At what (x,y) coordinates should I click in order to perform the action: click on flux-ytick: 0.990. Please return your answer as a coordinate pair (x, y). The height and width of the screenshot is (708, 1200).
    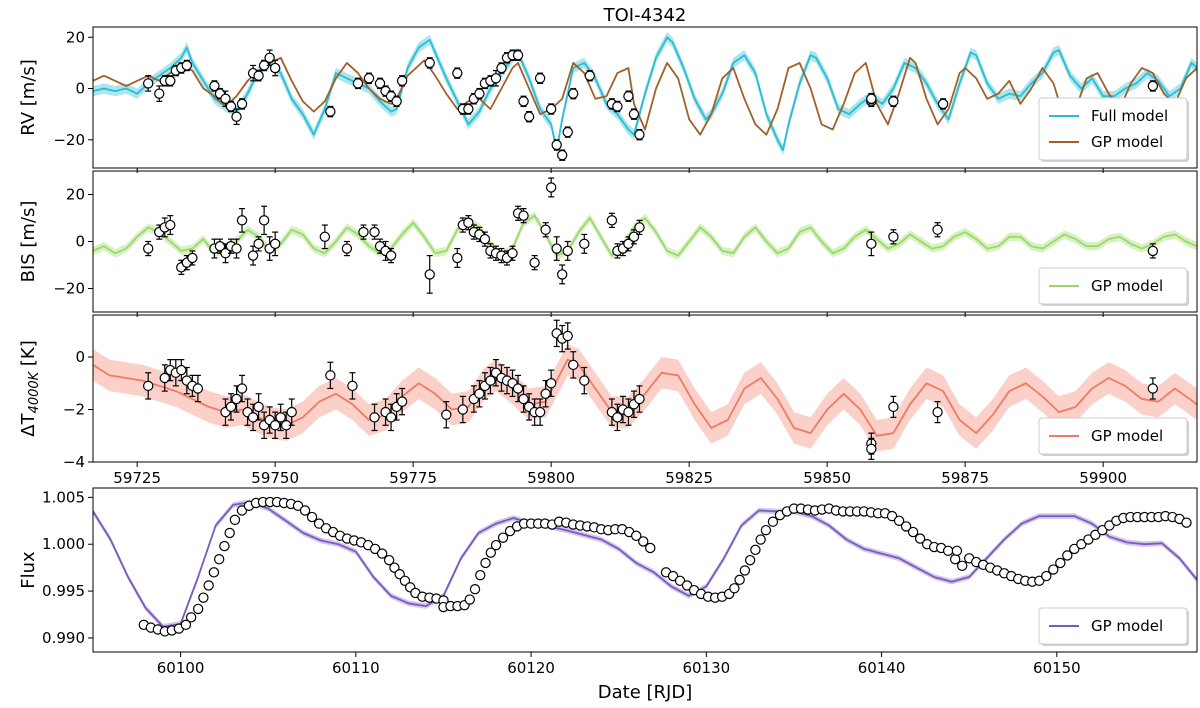
    Looking at the image, I should click on (67, 638).